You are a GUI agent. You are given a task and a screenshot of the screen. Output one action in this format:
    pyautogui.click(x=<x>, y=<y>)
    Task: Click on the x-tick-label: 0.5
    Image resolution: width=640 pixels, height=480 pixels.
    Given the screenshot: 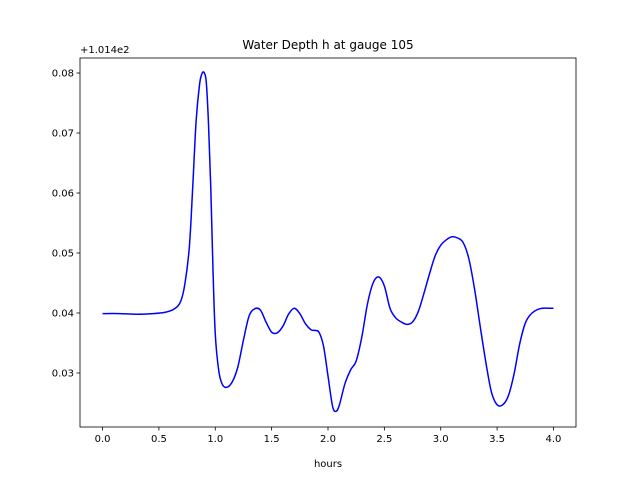 What is the action you would take?
    pyautogui.click(x=159, y=439)
    